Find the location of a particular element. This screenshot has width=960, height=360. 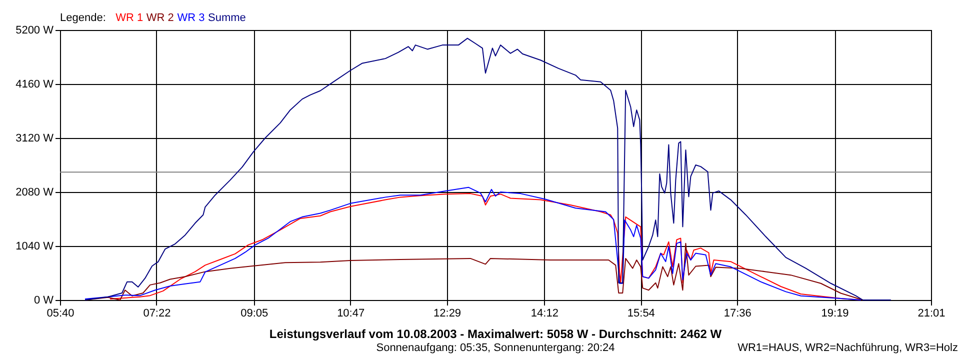

y-tick-label: 1040 W is located at coordinates (35, 246).